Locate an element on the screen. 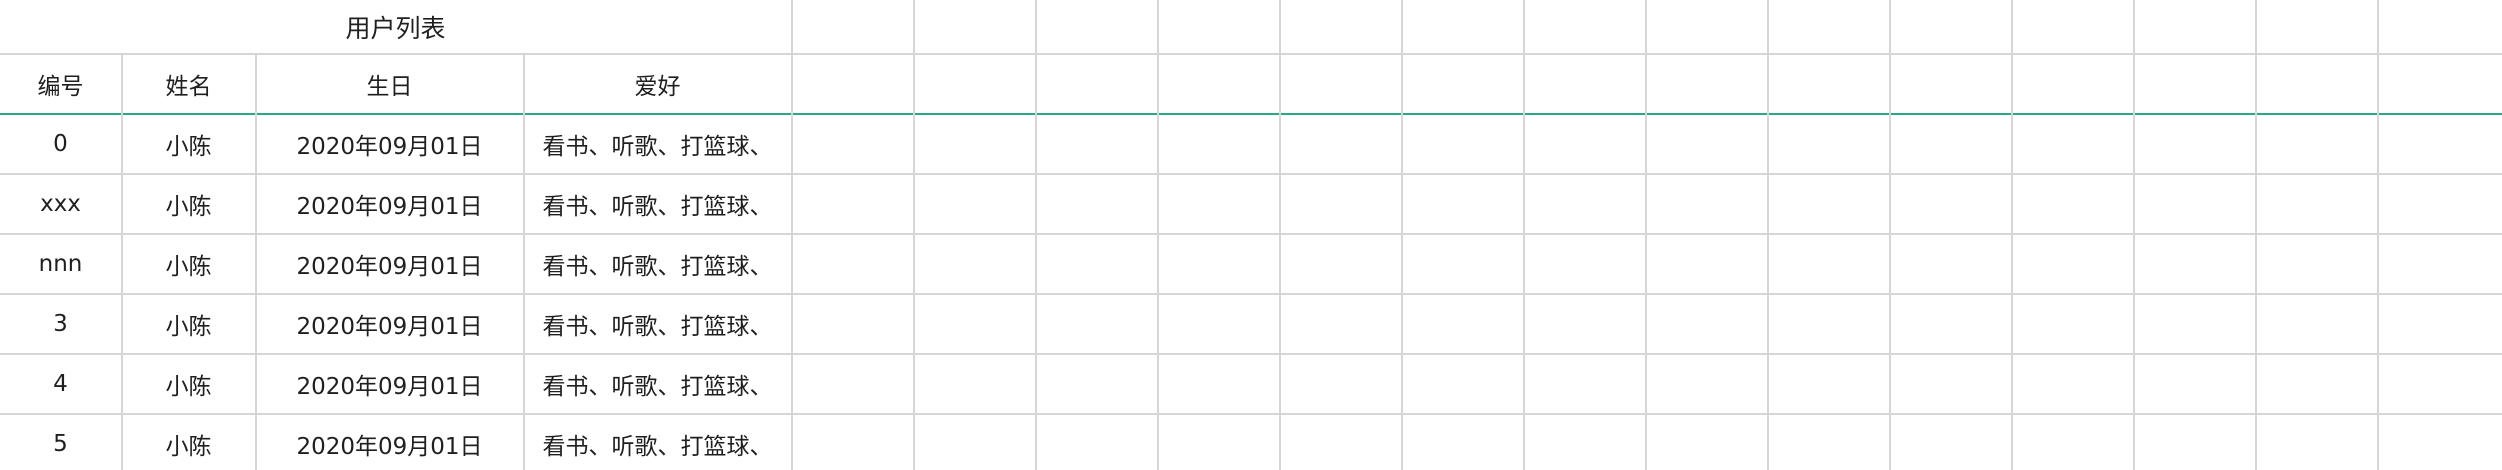 The width and height of the screenshot is (2502, 470). title-merge-cover is located at coordinates (395, 26).